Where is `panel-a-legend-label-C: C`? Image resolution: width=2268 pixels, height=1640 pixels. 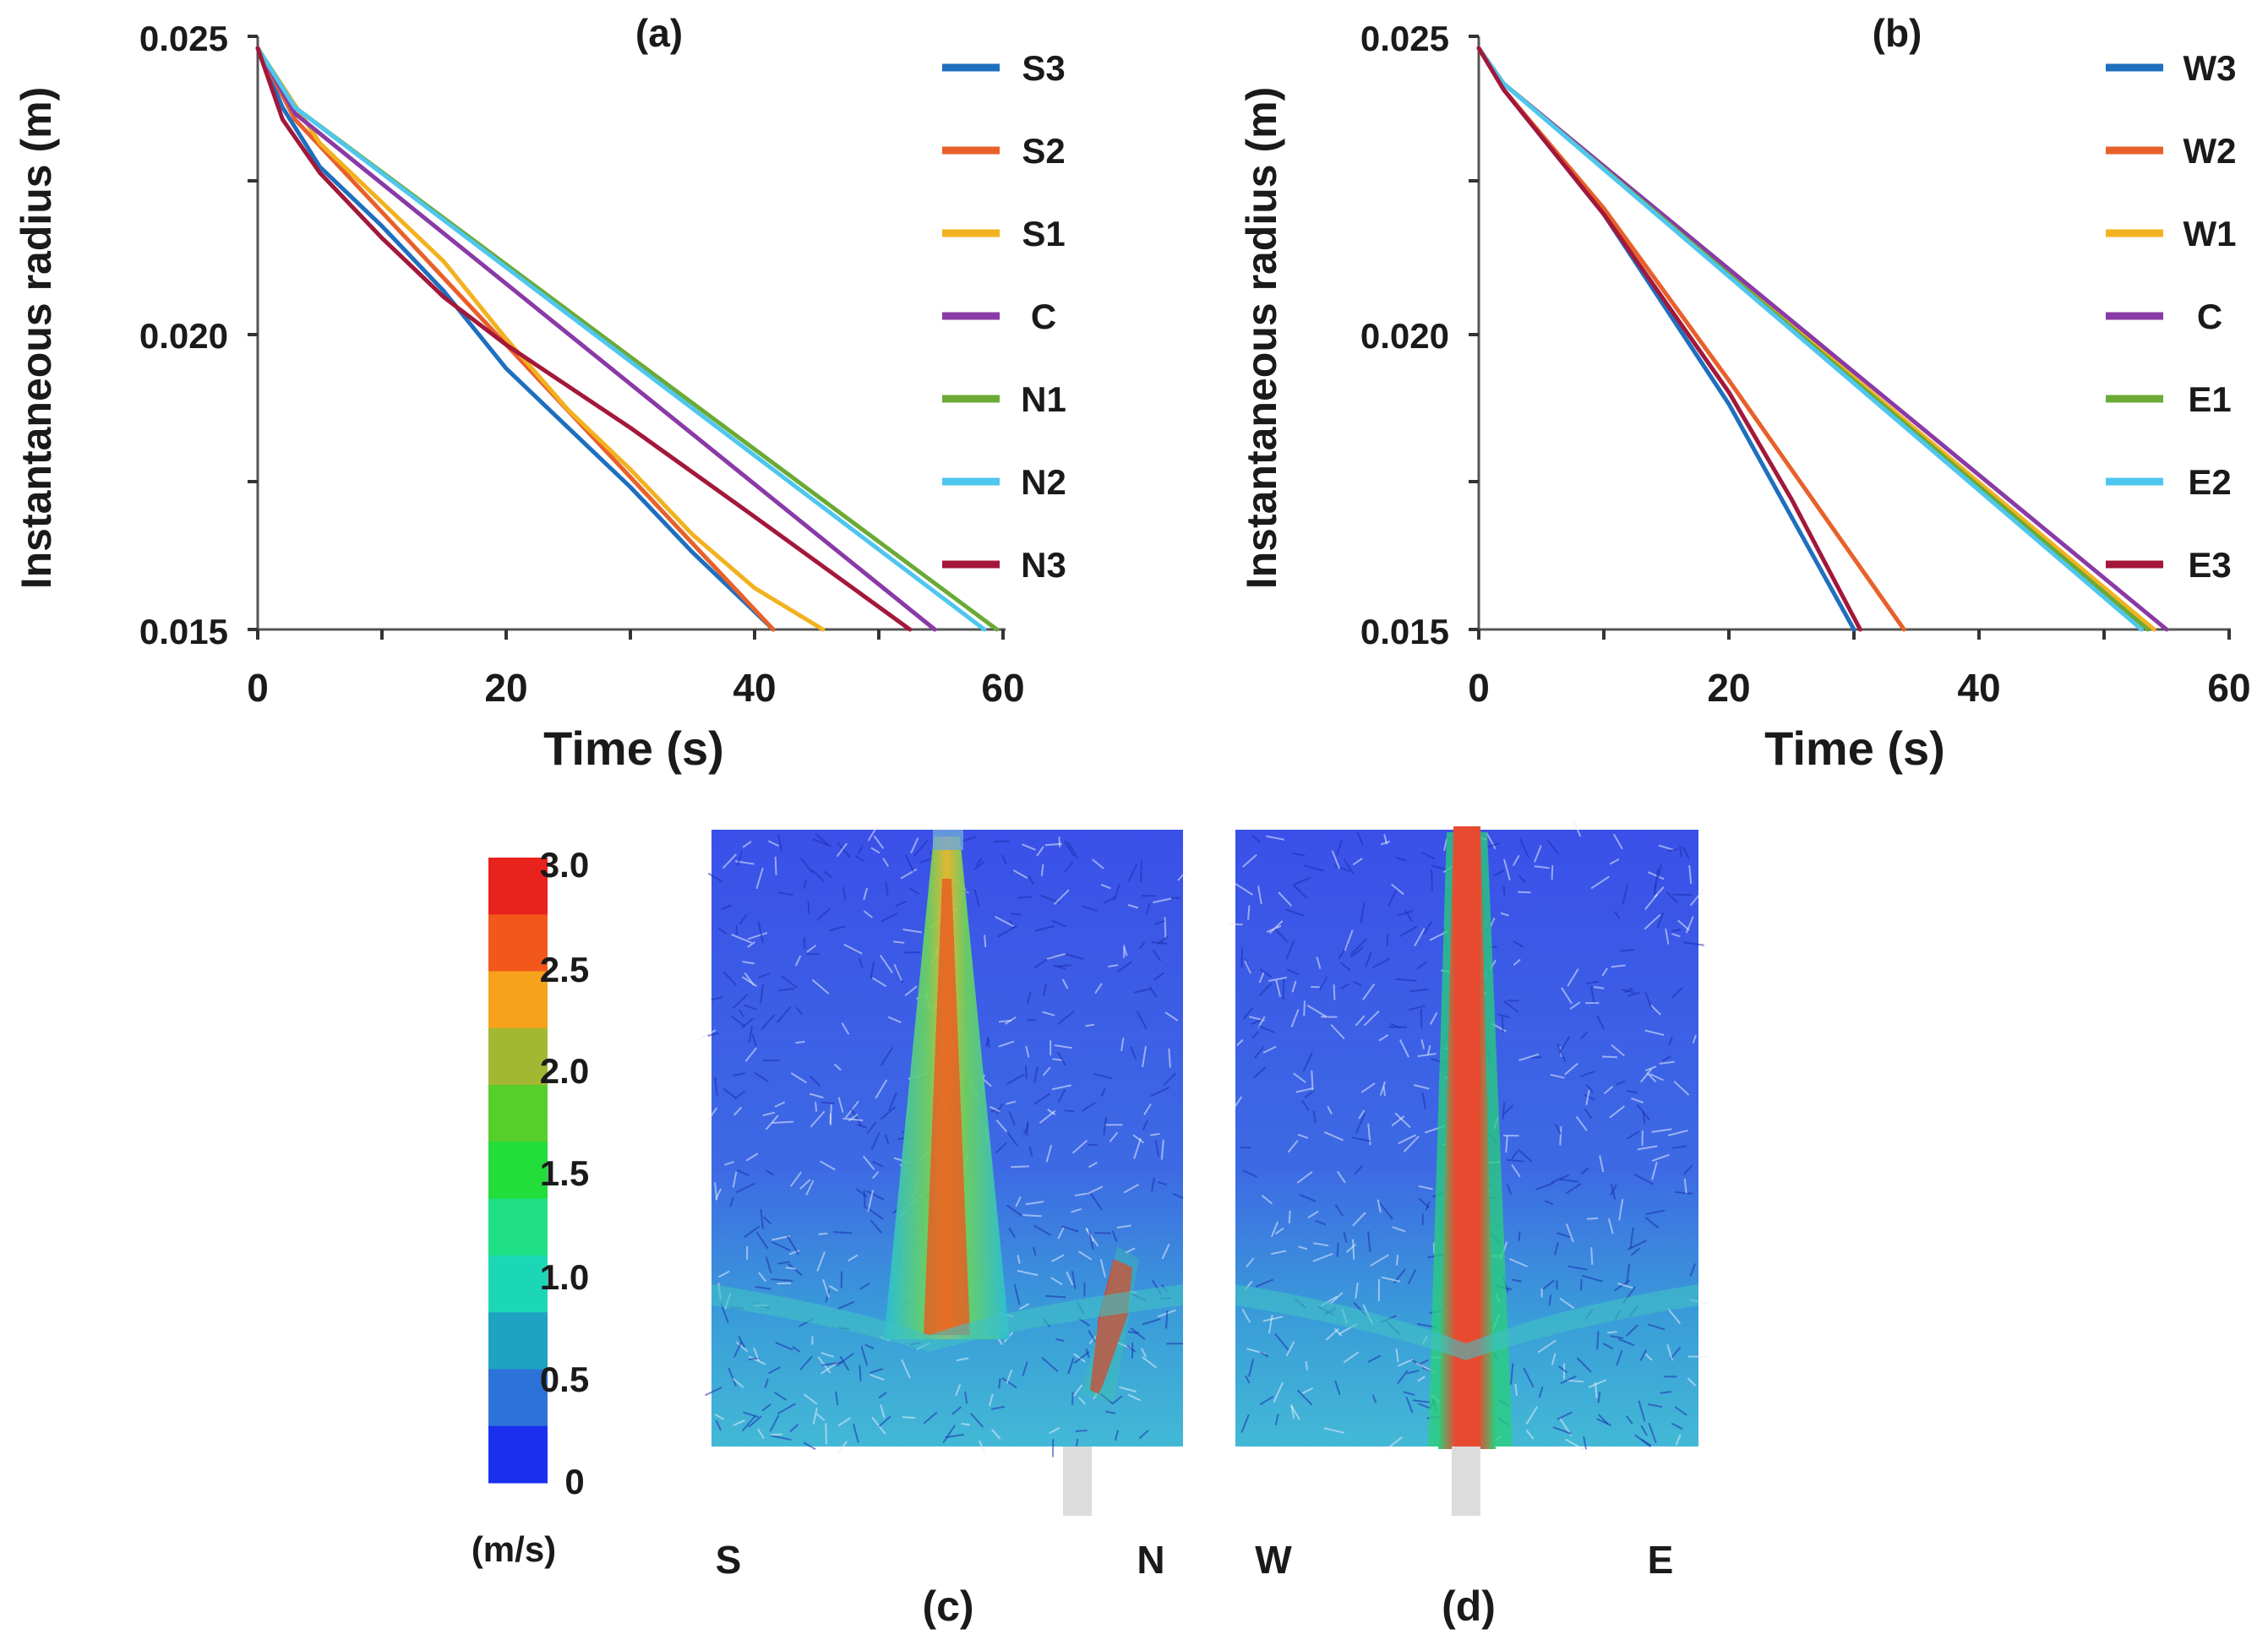
panel-a-legend-label-C: C is located at coordinates (1043, 316).